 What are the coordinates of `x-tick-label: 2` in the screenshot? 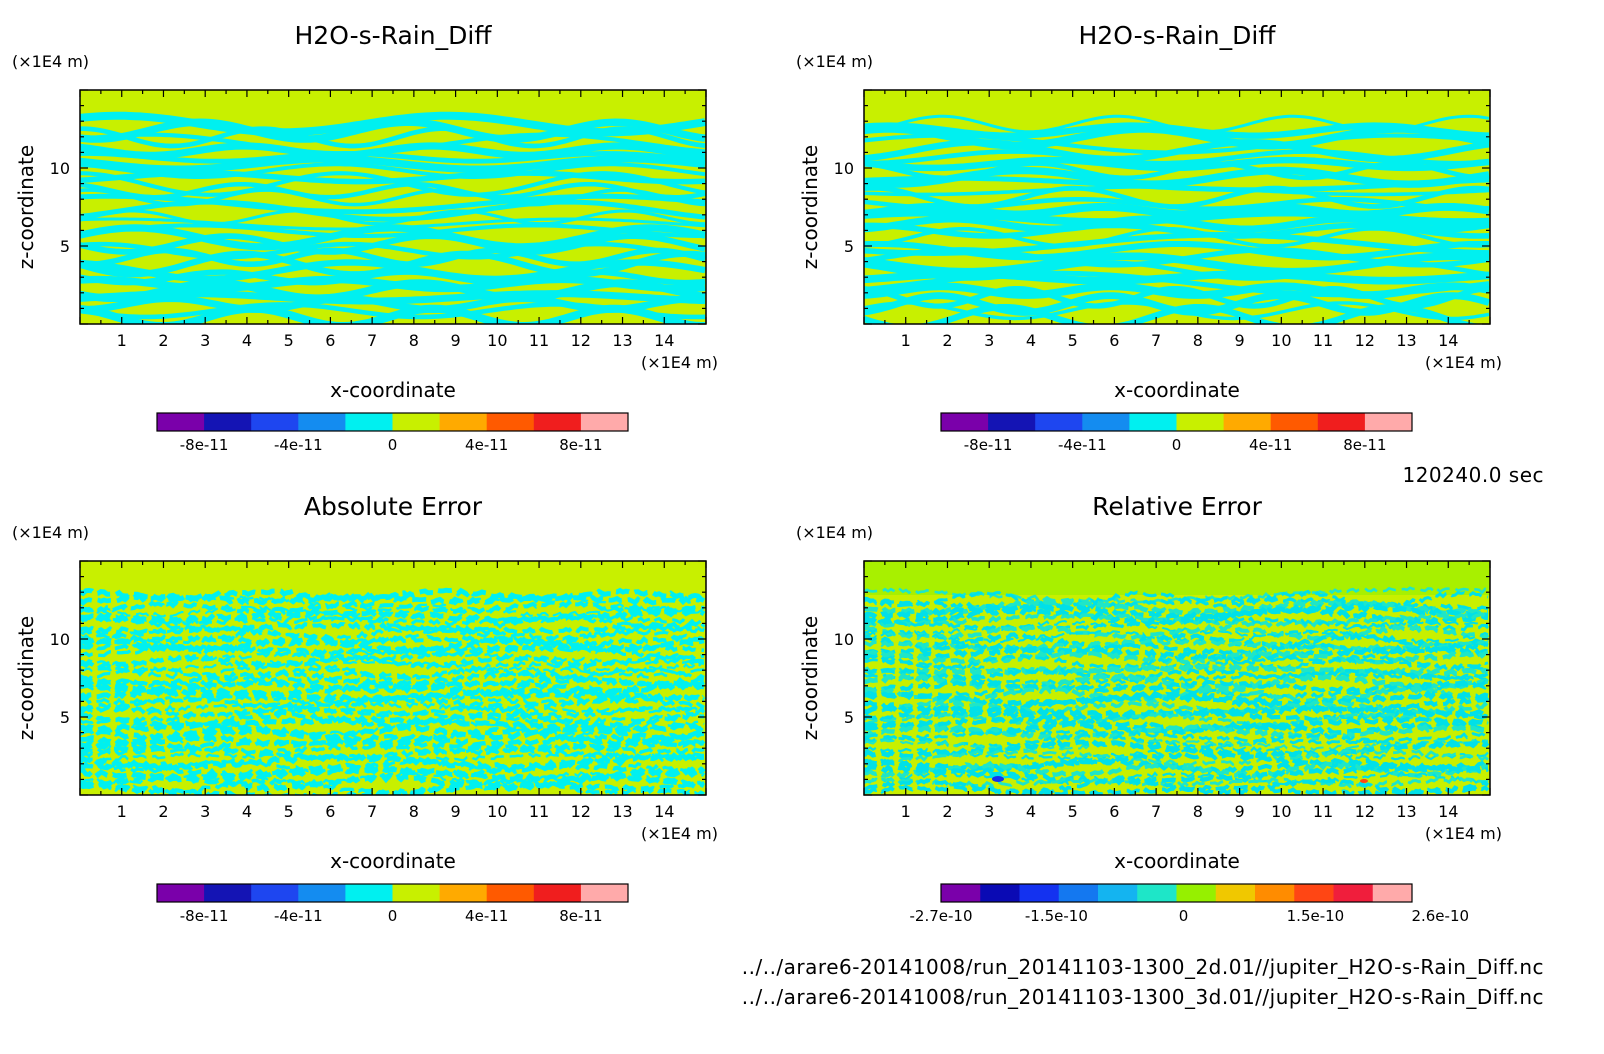 It's located at (163, 811).